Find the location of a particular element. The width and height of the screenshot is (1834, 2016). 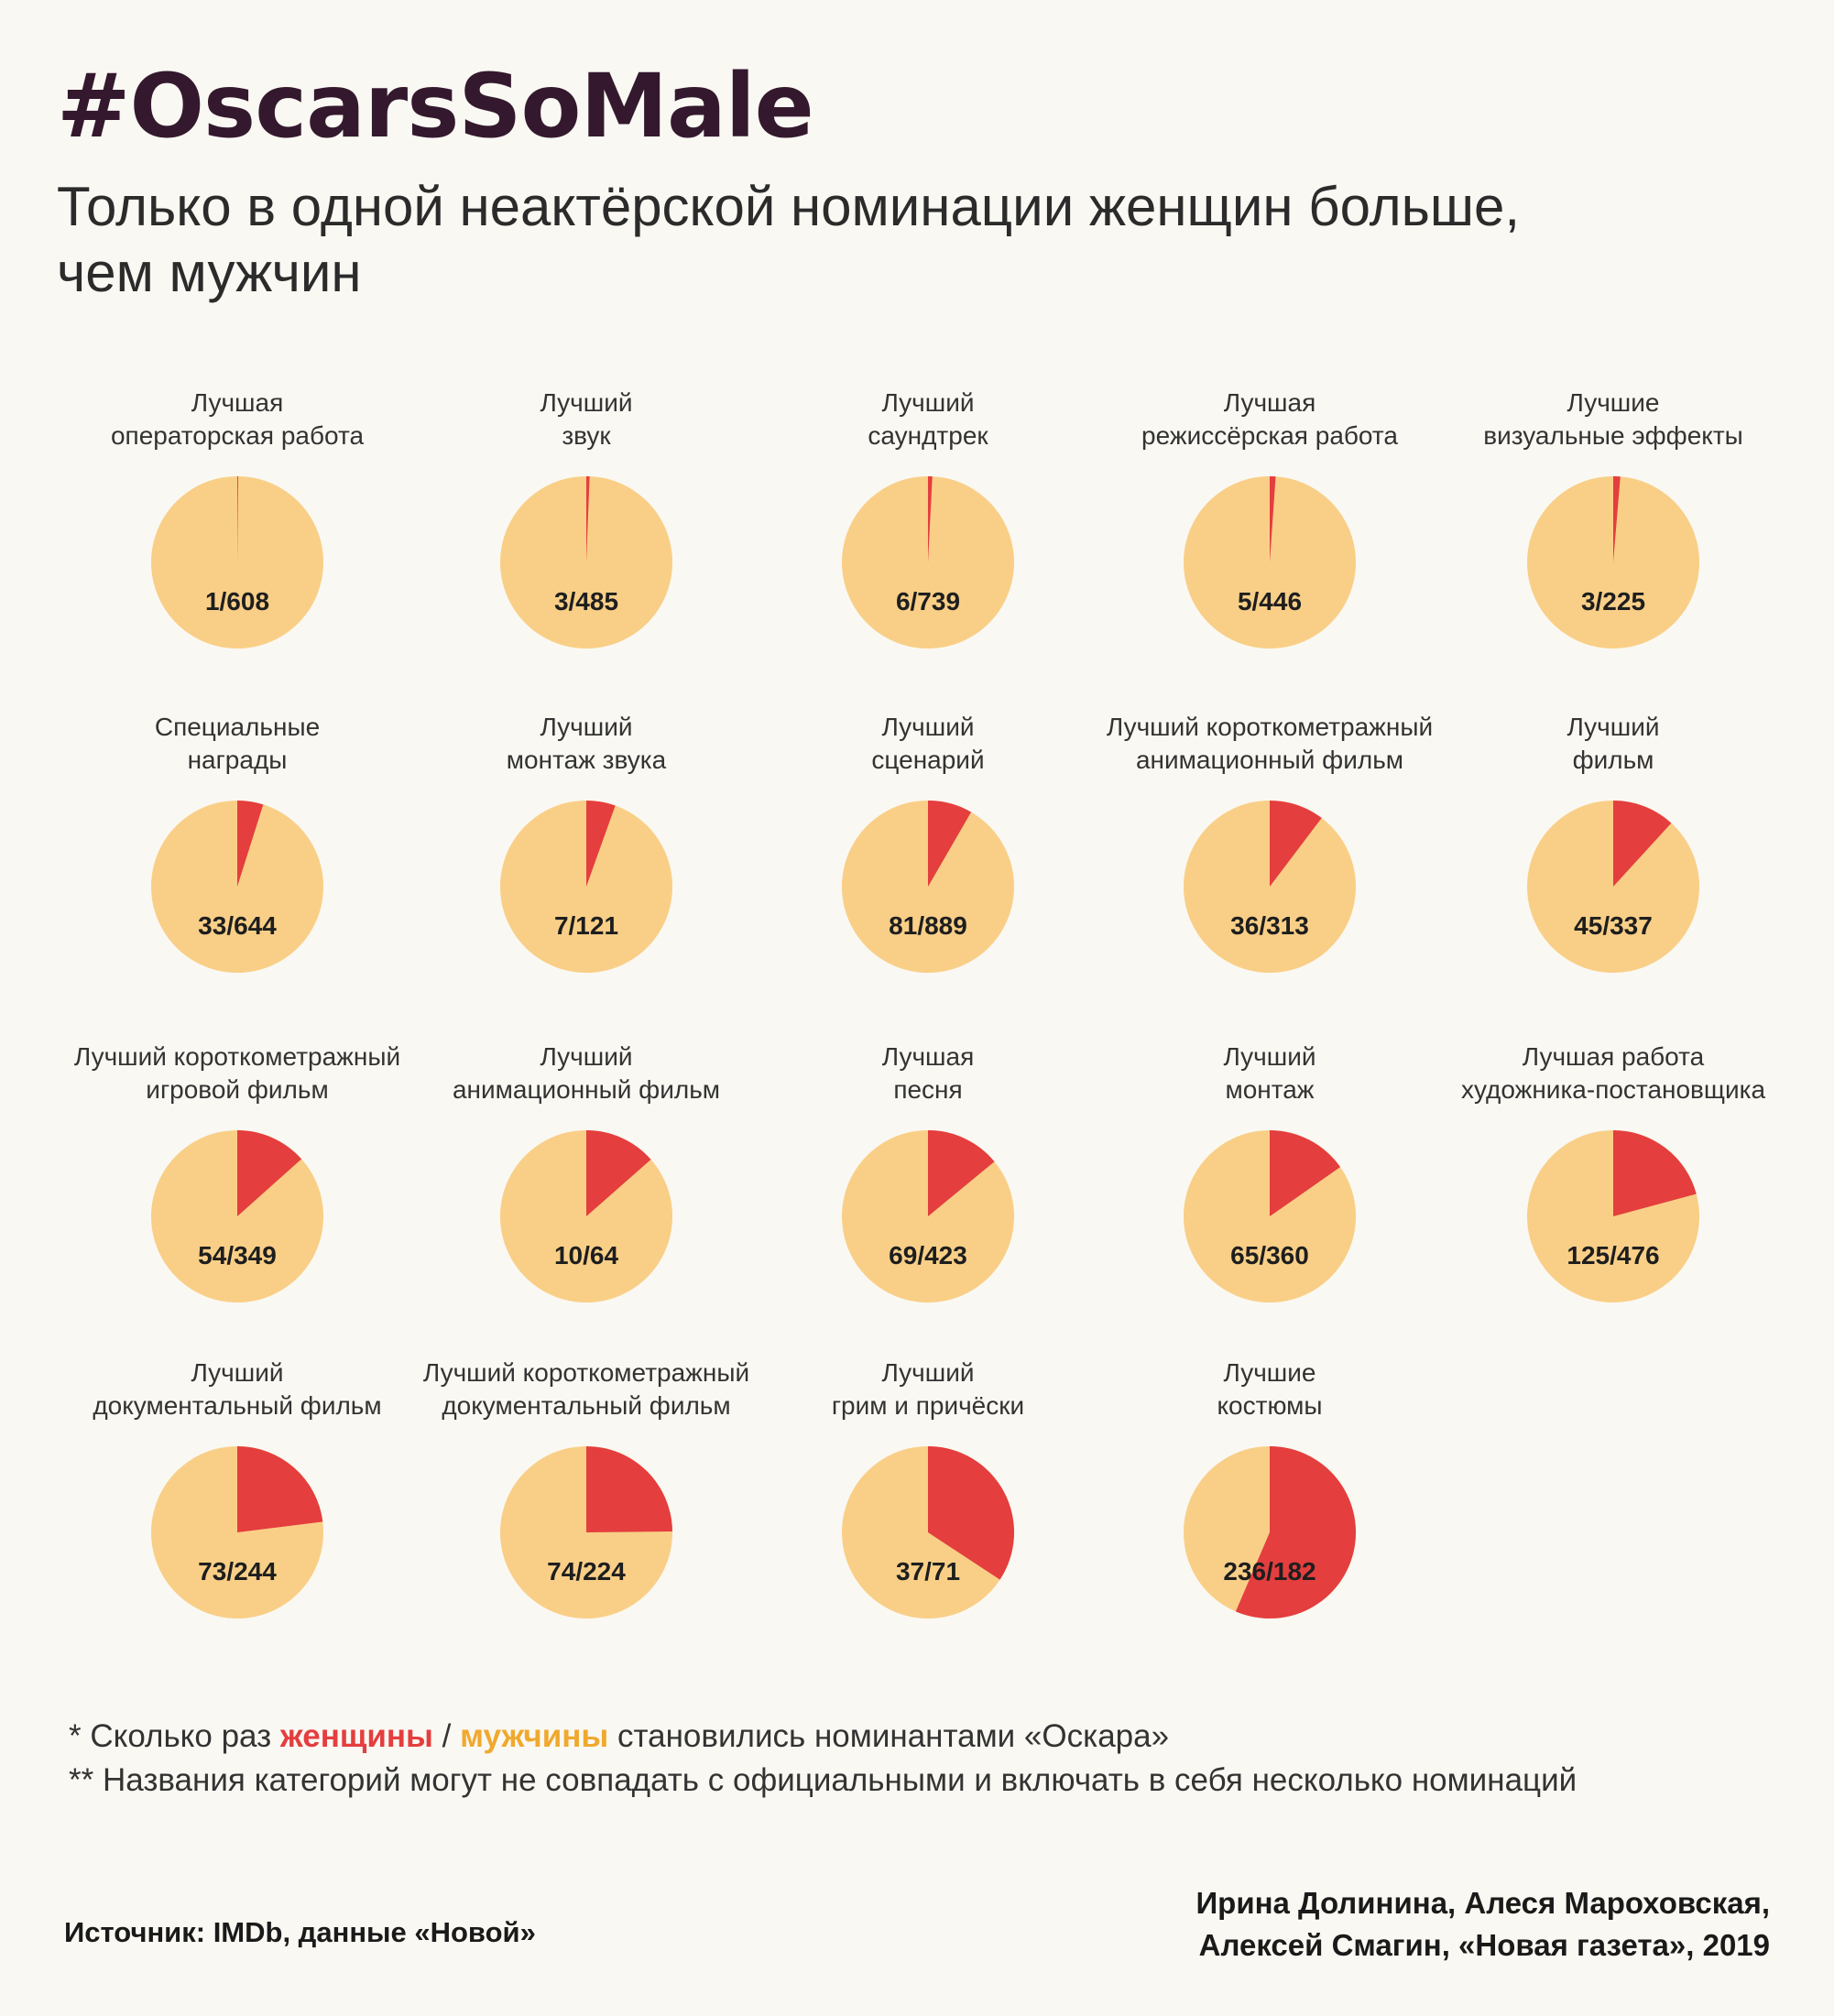

pie-group: Лучшие визуальные эффекты 3/225 is located at coordinates (1613, 518).